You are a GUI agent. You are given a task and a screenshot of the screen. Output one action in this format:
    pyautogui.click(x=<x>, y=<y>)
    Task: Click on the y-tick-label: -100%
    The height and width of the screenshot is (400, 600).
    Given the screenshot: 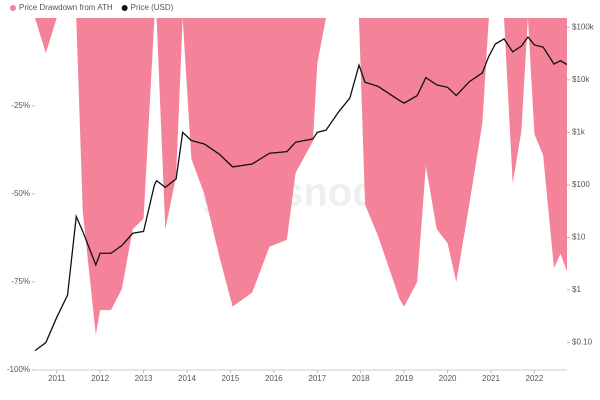 What is the action you would take?
    pyautogui.click(x=18, y=369)
    